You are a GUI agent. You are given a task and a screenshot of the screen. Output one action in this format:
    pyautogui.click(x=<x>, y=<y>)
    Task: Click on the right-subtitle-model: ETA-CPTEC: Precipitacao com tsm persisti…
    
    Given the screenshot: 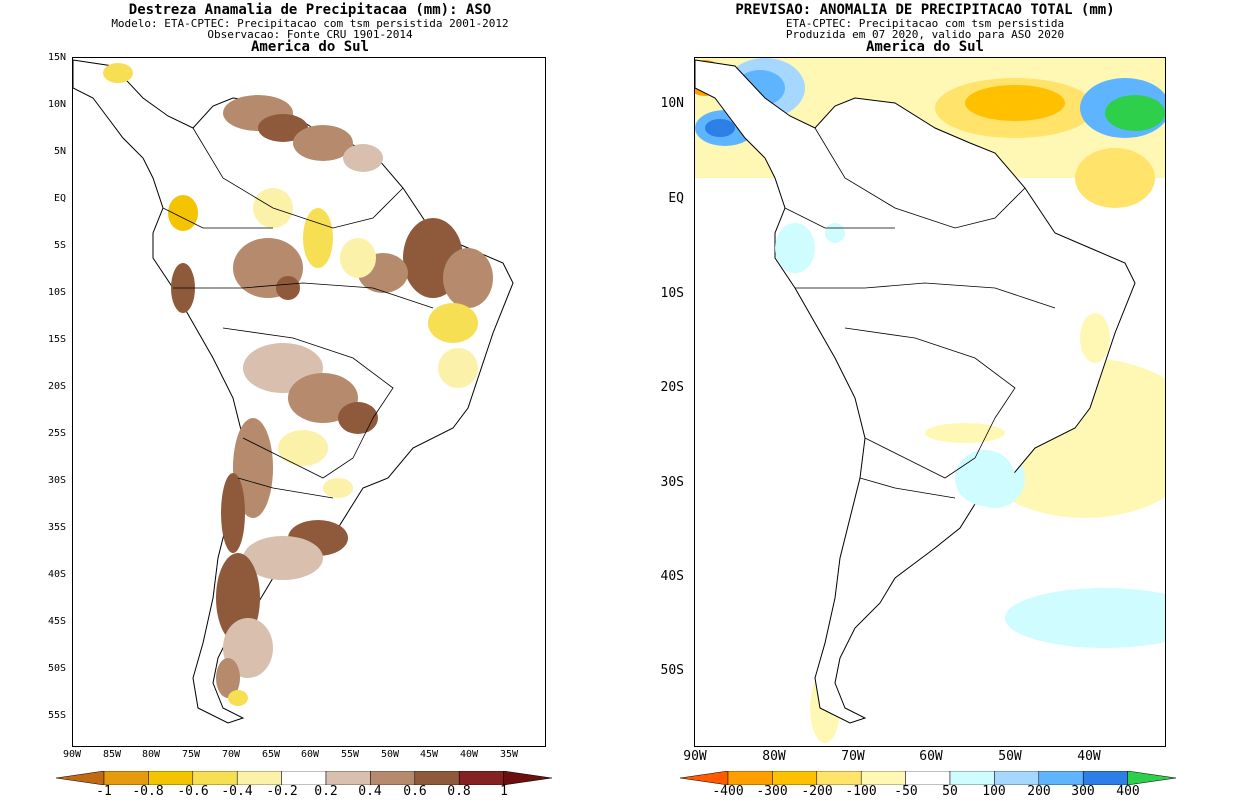 What is the action you would take?
    pyautogui.click(x=925, y=23)
    